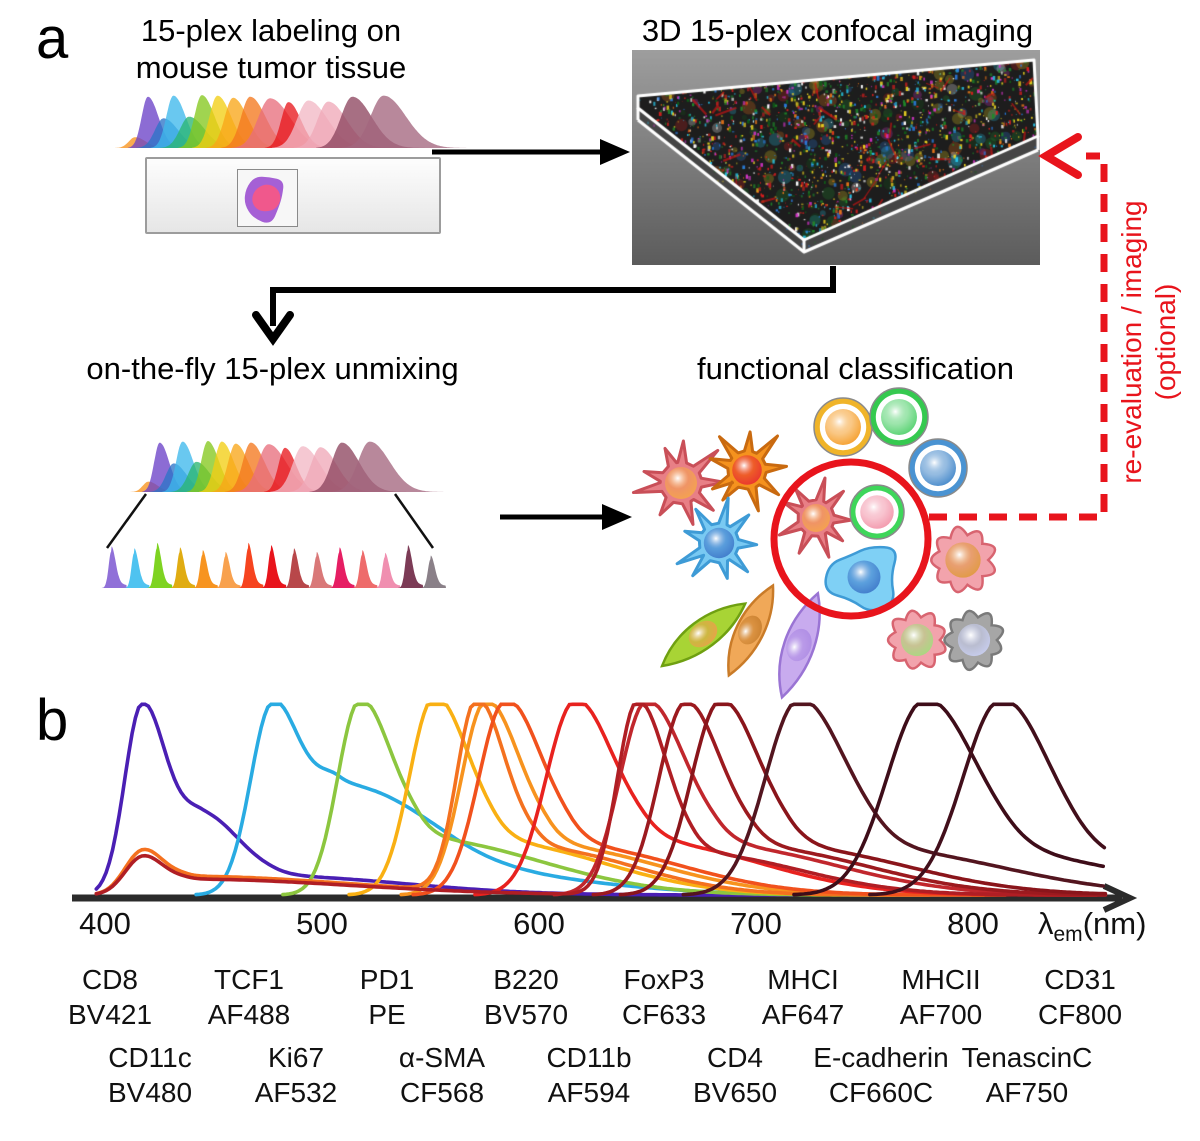 The height and width of the screenshot is (1141, 1200). I want to click on marker-name: E-cadherin, so click(881, 1057).